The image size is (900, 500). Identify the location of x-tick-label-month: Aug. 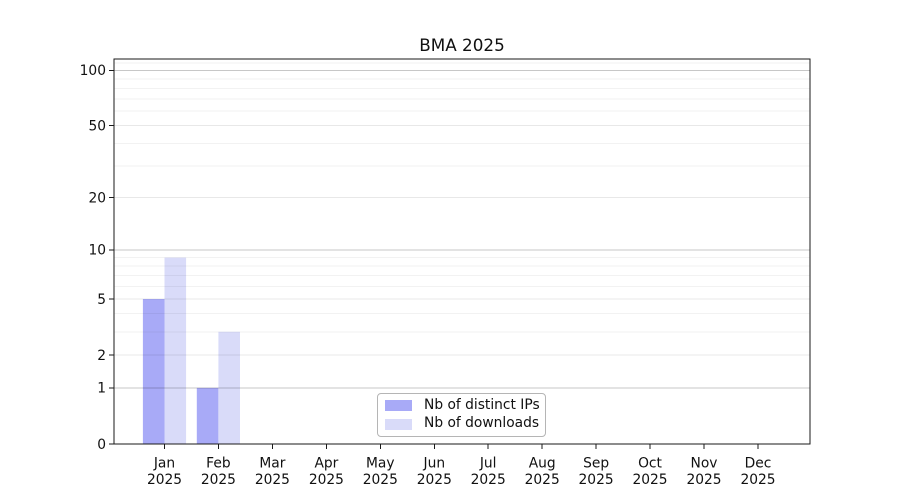
(542, 464).